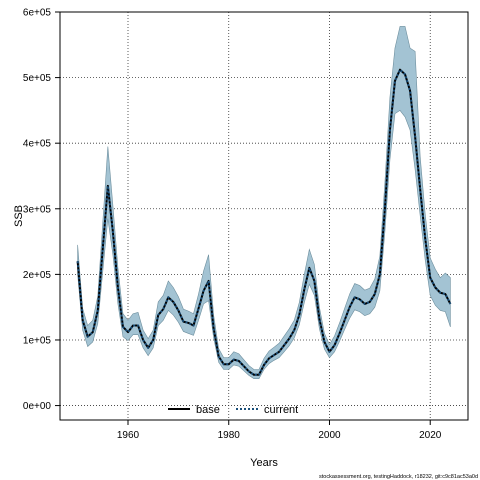 Image resolution: width=480 pixels, height=480 pixels. Describe the element at coordinates (229, 435) in the screenshot. I see `x-tick-label: 1980` at that location.